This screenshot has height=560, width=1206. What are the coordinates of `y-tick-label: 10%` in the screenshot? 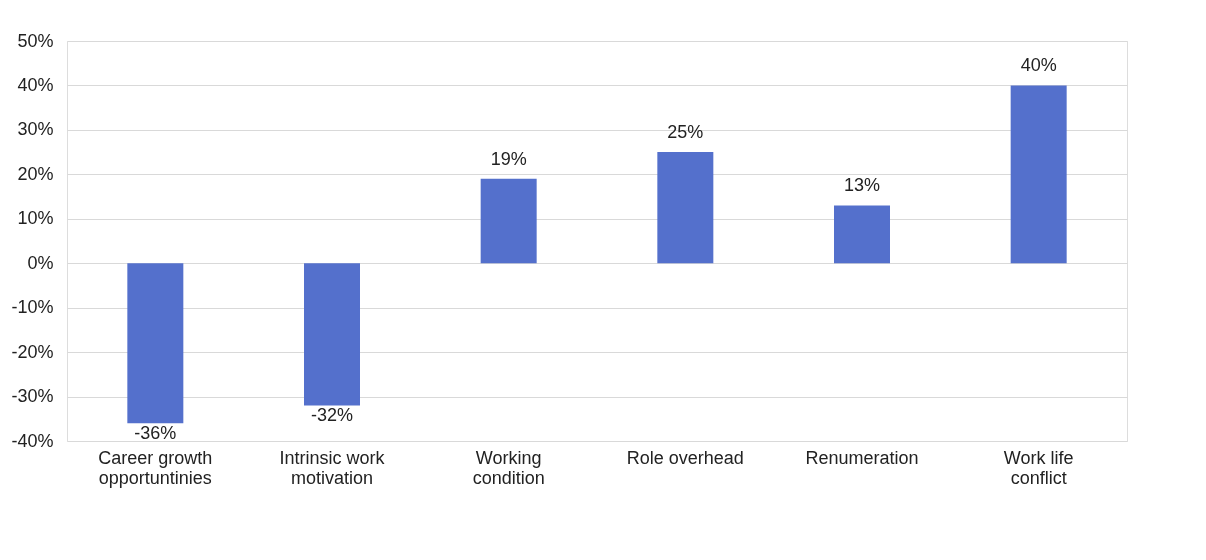 It's located at (35, 218).